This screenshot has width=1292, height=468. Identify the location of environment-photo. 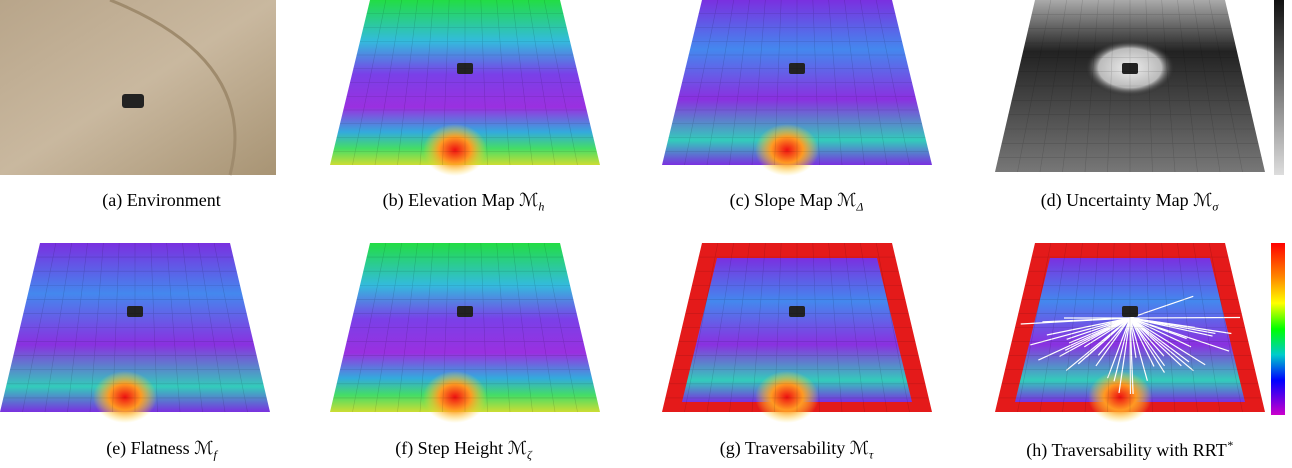
(138, 87).